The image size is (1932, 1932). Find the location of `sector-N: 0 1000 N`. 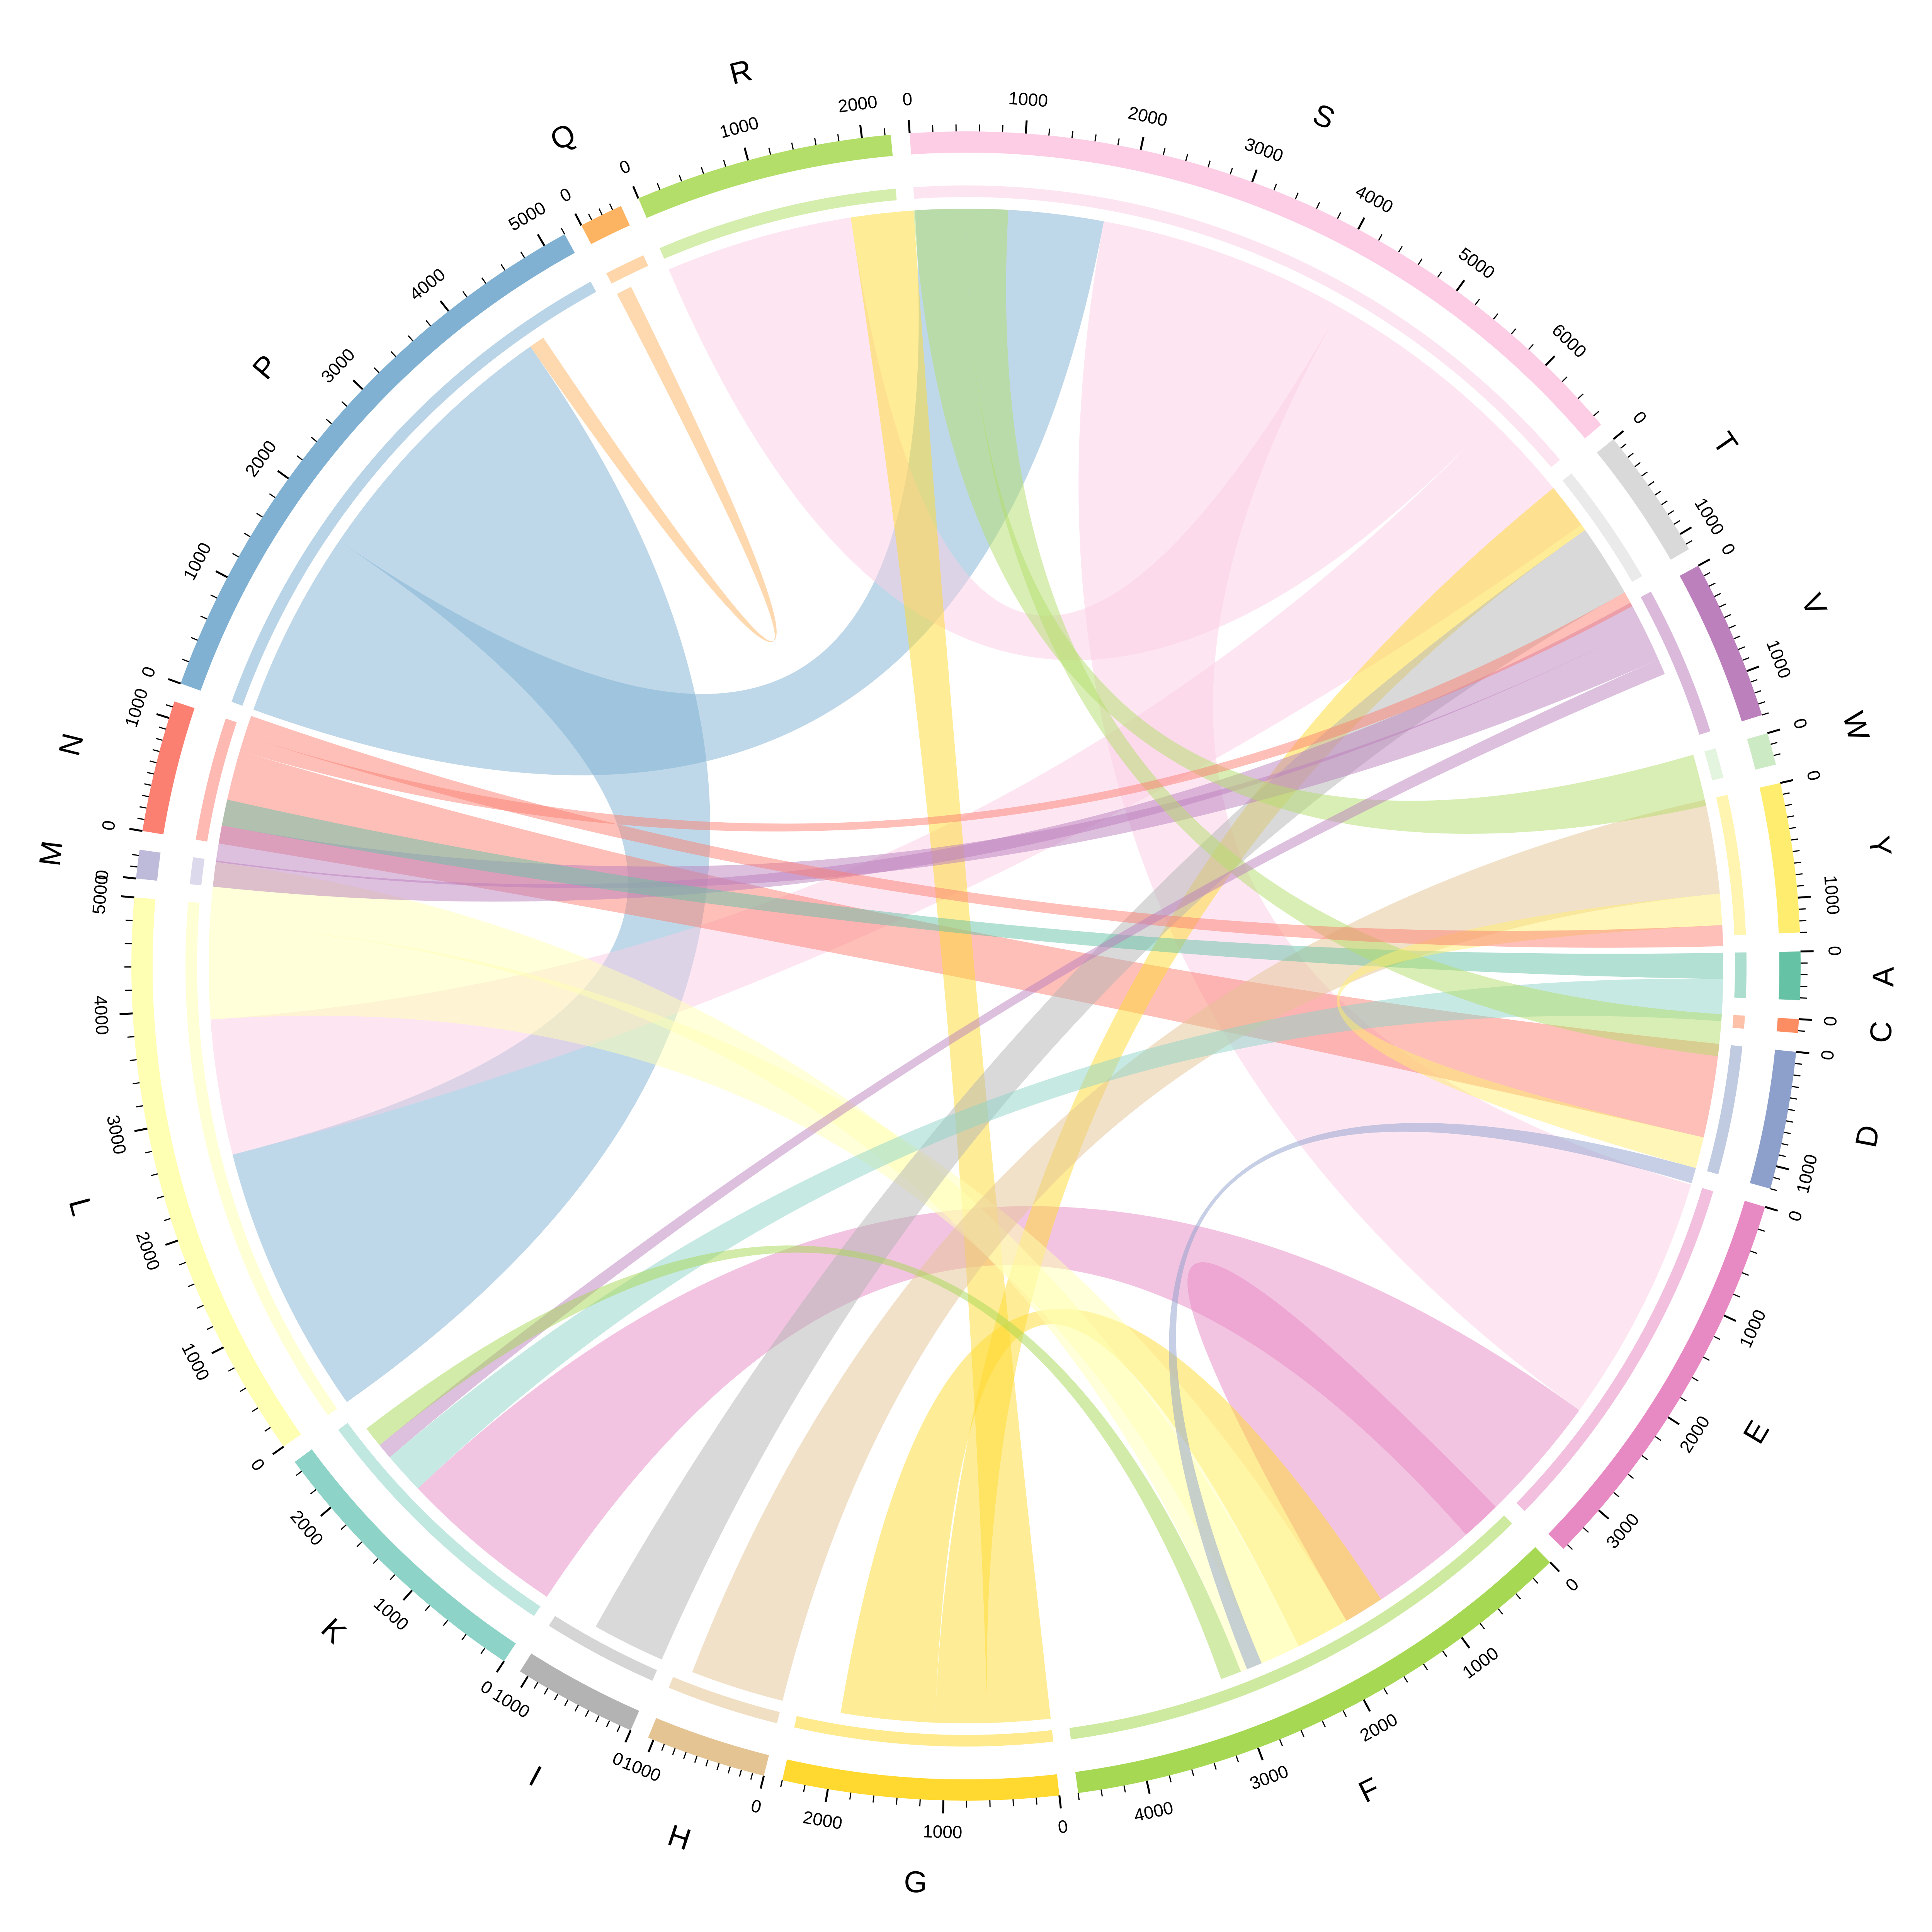

sector-N: 0 1000 N is located at coordinates (144, 764).